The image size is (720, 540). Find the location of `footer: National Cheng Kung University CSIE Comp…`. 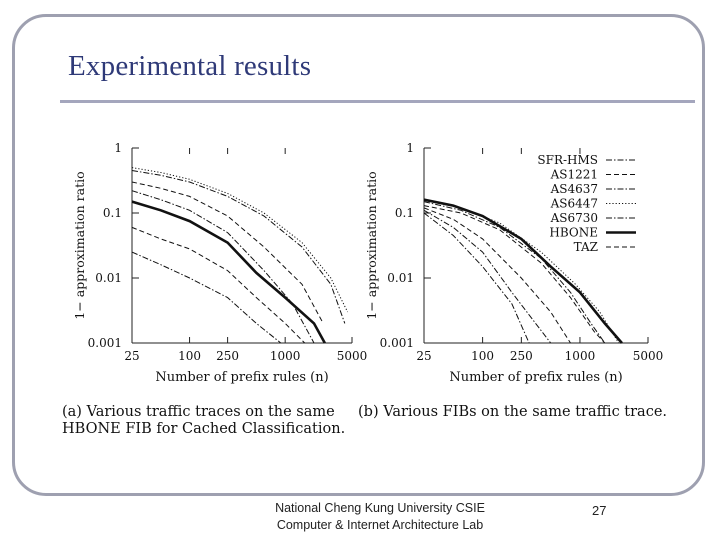

footer: National Cheng Kung University CSIE Comp… is located at coordinates (380, 517).